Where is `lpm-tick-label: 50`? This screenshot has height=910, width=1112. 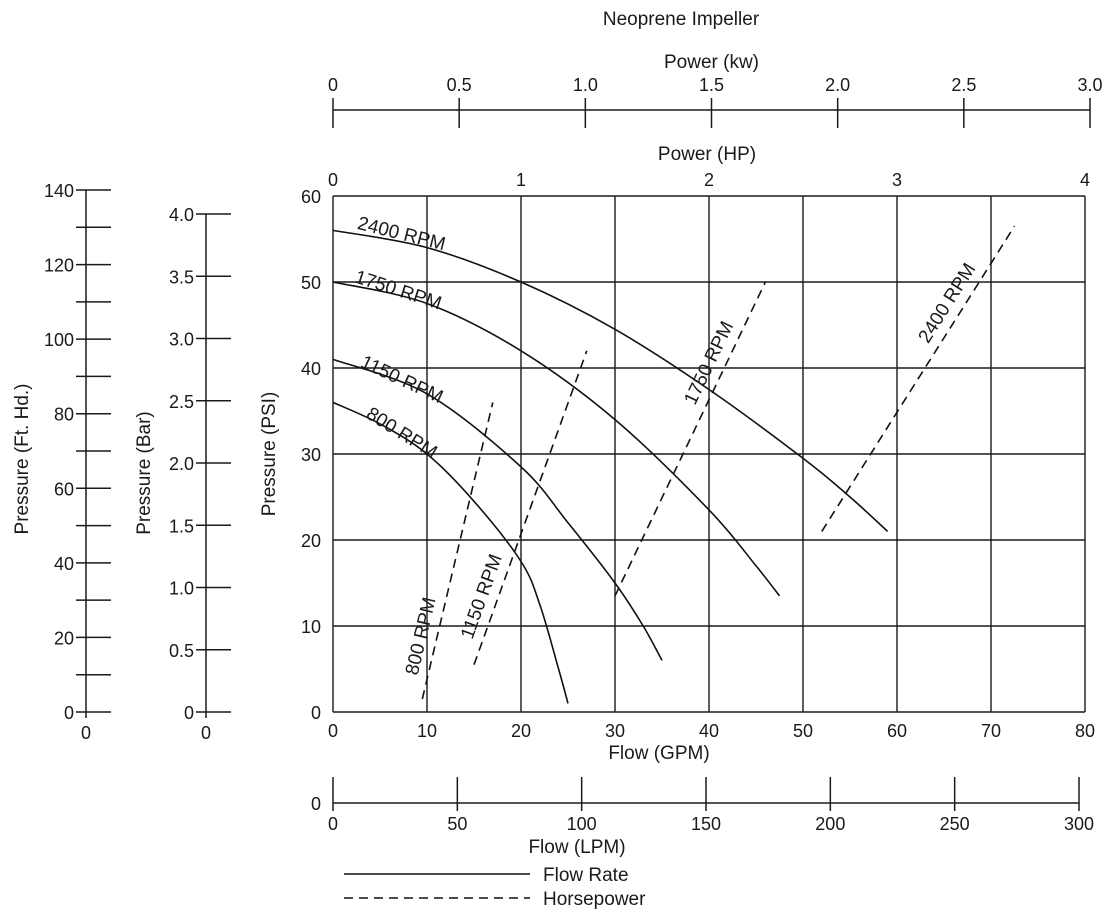 lpm-tick-label: 50 is located at coordinates (457, 824).